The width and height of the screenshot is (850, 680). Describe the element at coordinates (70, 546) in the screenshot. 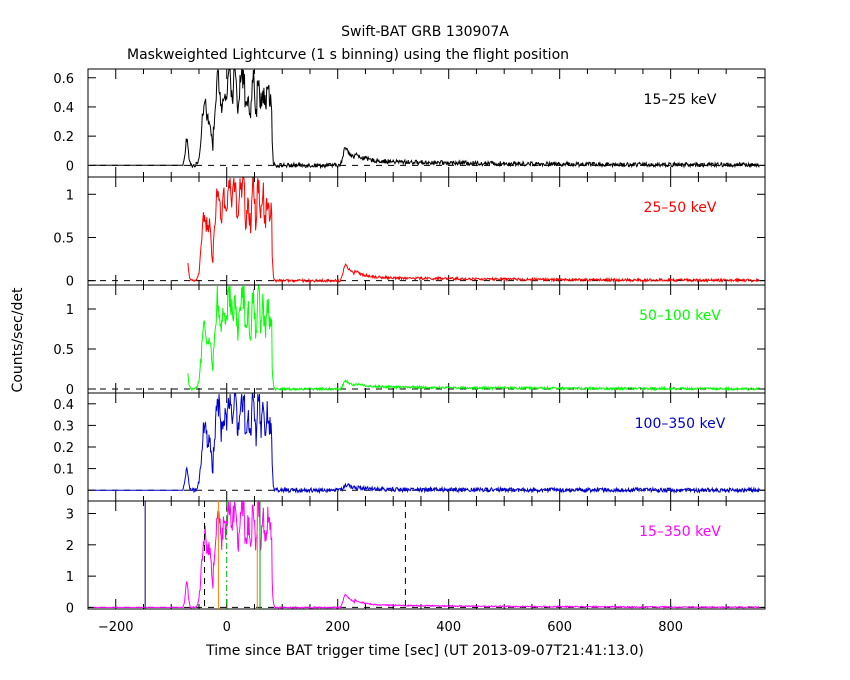

I see `y-tick-label: 2` at that location.